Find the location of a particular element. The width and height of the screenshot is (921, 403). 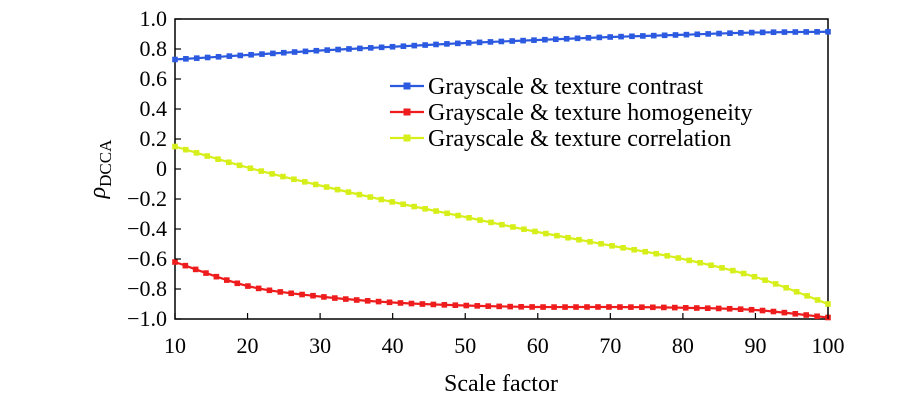

y-axis-ticks: −1.0 −0.8 −0.6 −0.4 −0.2 0 0.2 0.4 0.6 0.8 1.0 is located at coordinates (154, 168).